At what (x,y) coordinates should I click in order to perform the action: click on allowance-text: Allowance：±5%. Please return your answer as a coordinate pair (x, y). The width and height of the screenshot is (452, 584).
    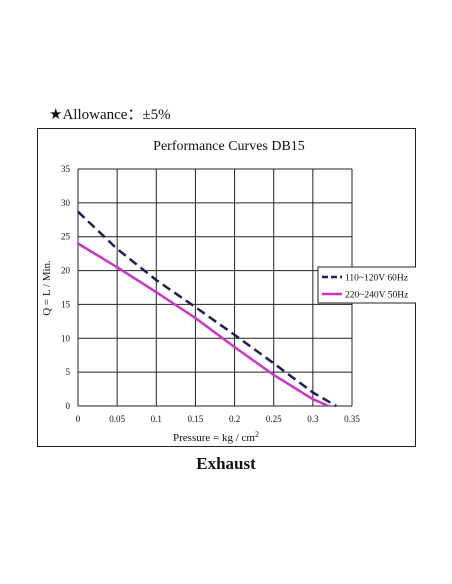
    Looking at the image, I should click on (116, 115).